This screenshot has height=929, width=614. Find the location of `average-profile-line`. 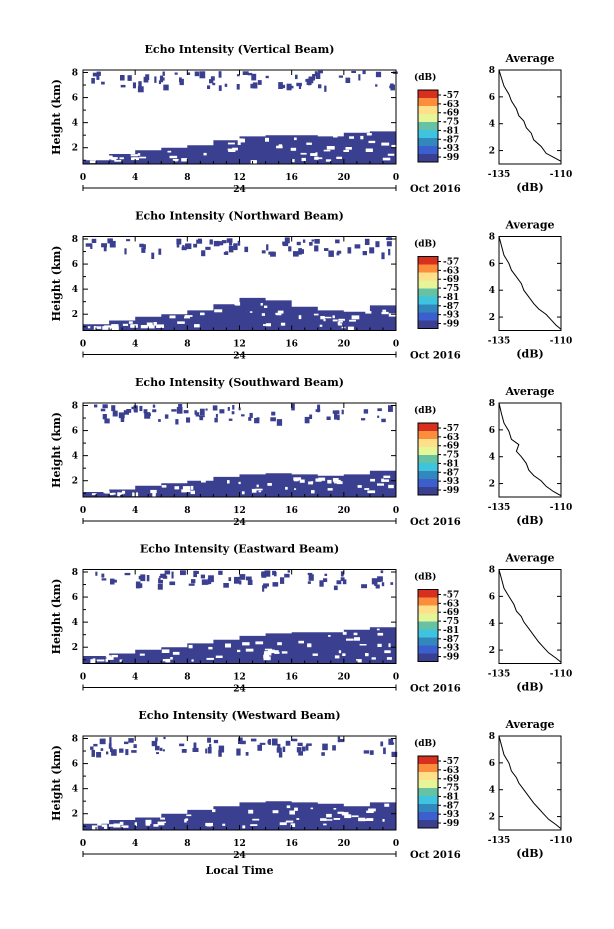

average-profile-line is located at coordinates (530, 782).